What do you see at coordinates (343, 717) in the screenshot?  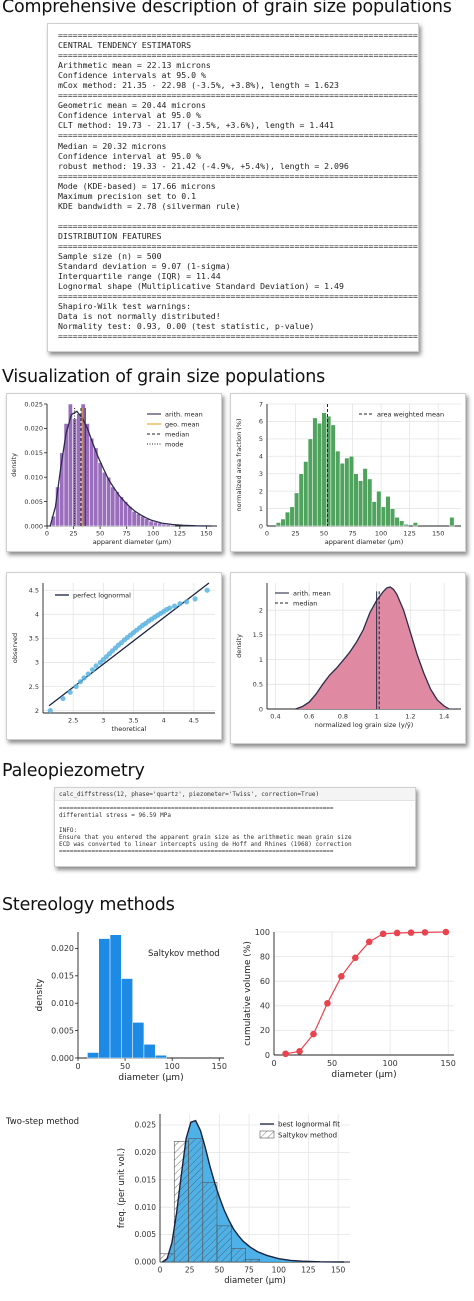 I see `x-tick-label: 0.8` at bounding box center [343, 717].